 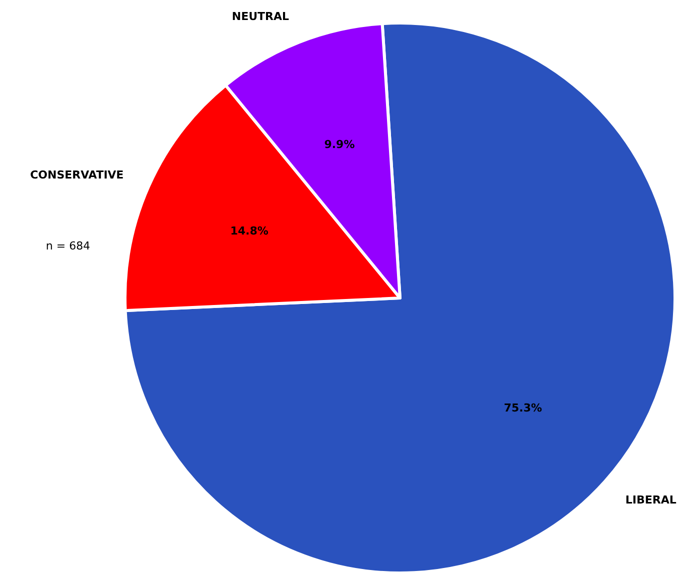 I want to click on data-label: 75.3%, so click(x=523, y=408).